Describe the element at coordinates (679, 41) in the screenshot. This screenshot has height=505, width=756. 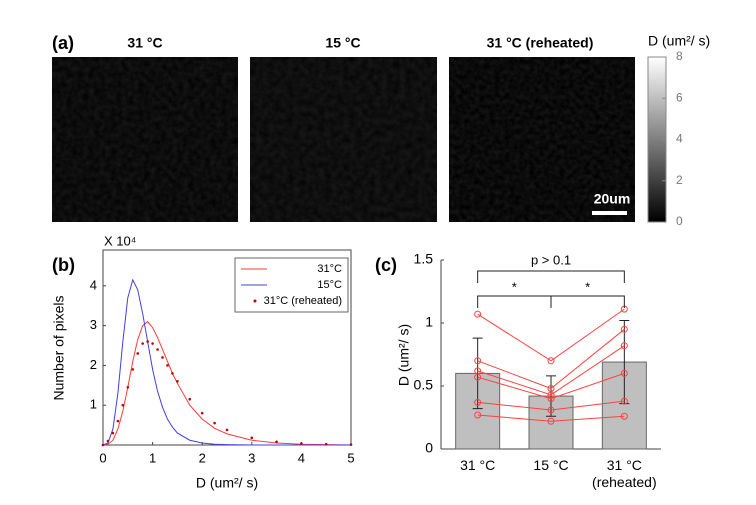
I see `colorbar-label: D (um²/ s)` at that location.